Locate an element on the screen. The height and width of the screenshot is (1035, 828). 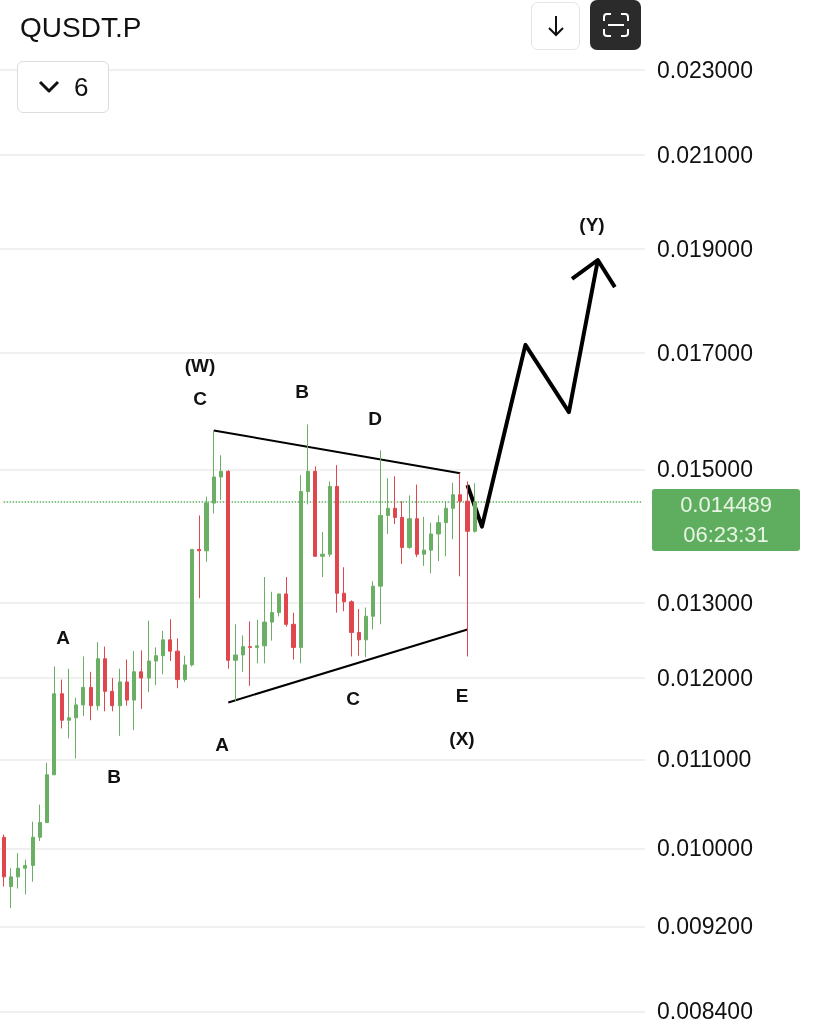
y-tick-label: 0.023000 is located at coordinates (705, 70).